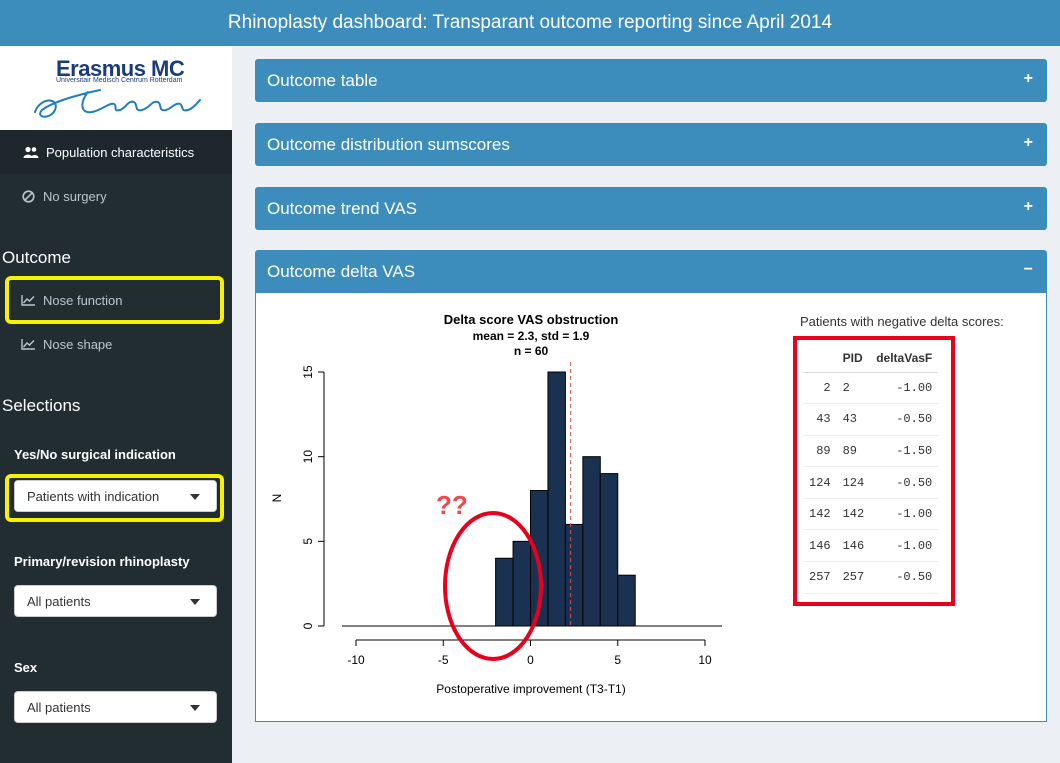 Image resolution: width=1060 pixels, height=763 pixels. What do you see at coordinates (820, 514) in the screenshot?
I see `row-name-cell: 142` at bounding box center [820, 514].